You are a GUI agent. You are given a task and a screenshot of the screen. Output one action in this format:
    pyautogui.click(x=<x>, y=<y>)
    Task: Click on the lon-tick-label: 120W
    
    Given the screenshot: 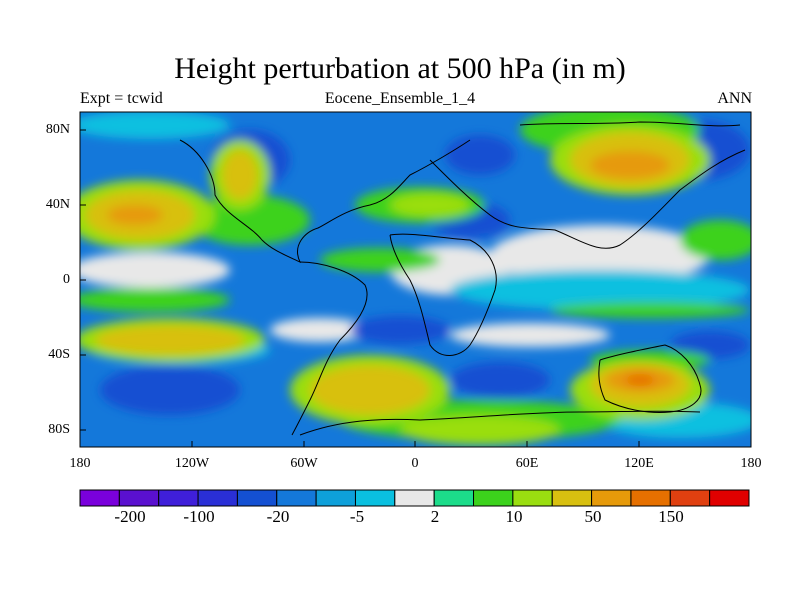 What is the action you would take?
    pyautogui.click(x=192, y=463)
    